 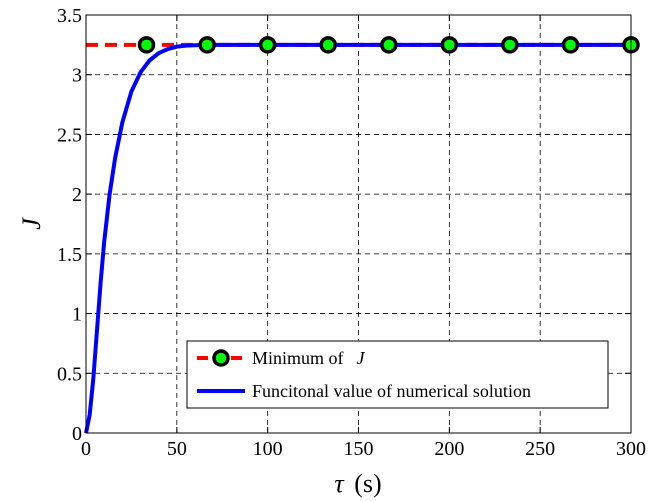 What do you see at coordinates (367, 483) in the screenshot?
I see `x-axis-label-unit: (s)` at bounding box center [367, 483].